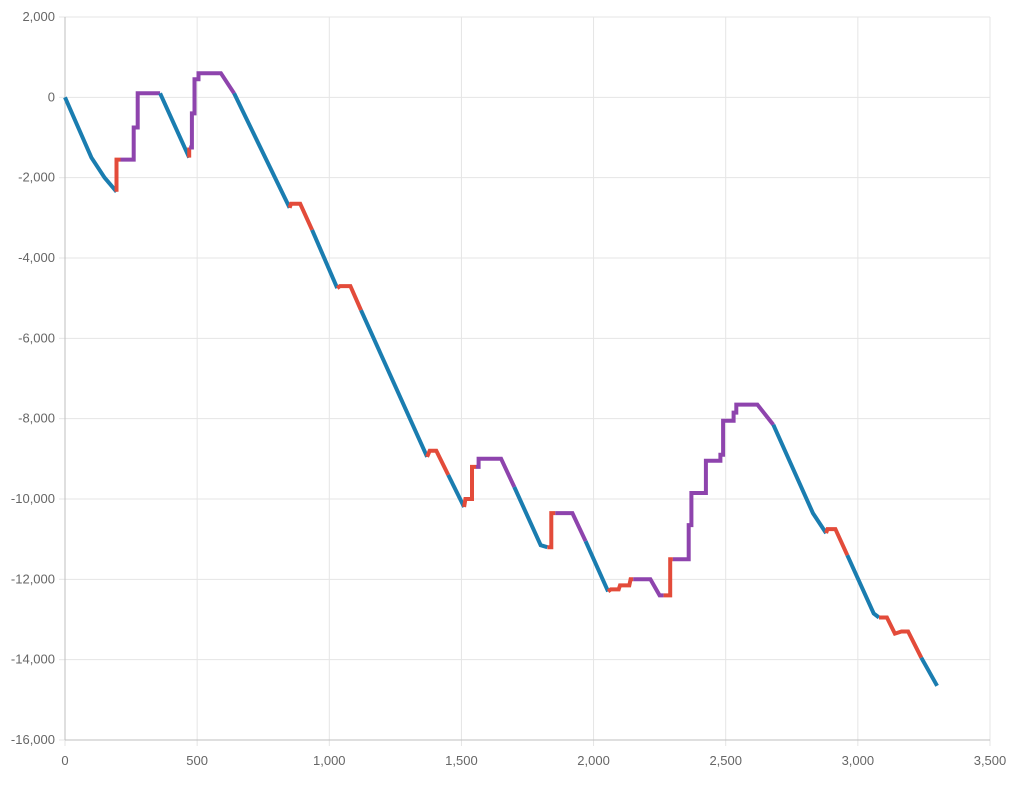 This screenshot has height=791, width=1024. I want to click on y-tick-label: -4,000, so click(36, 257).